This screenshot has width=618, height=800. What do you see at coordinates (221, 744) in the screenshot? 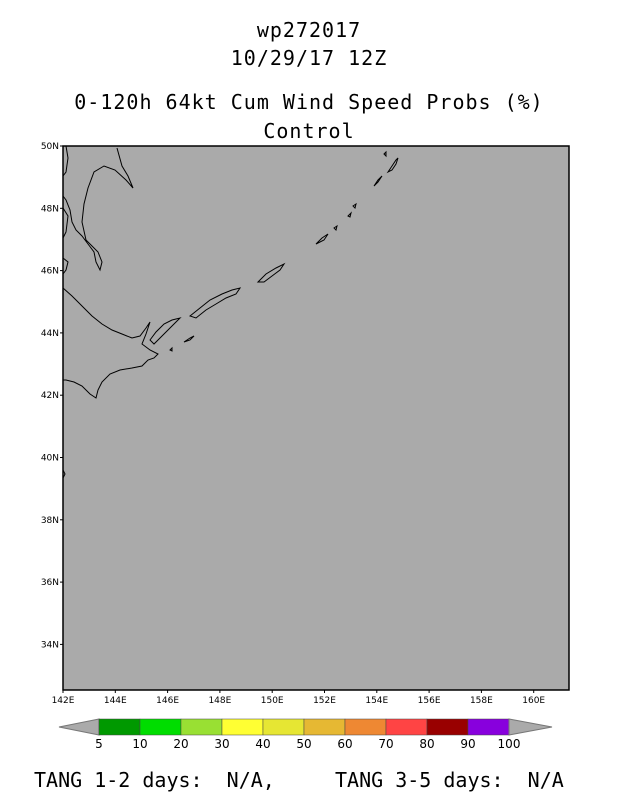
I see `colorbar-label: 30` at bounding box center [221, 744].